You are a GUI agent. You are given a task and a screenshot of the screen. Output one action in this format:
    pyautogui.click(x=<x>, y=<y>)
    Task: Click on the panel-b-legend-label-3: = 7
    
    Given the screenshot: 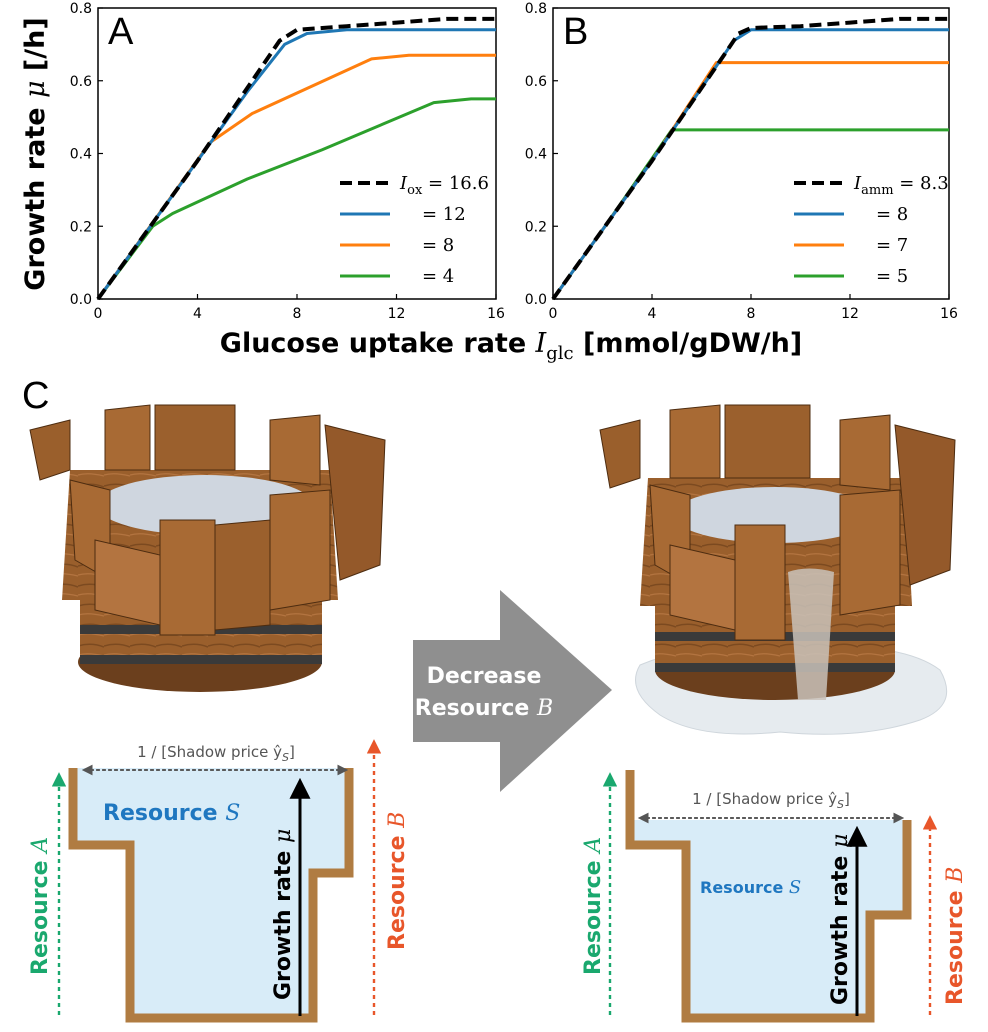 What is the action you would take?
    pyautogui.click(x=892, y=245)
    